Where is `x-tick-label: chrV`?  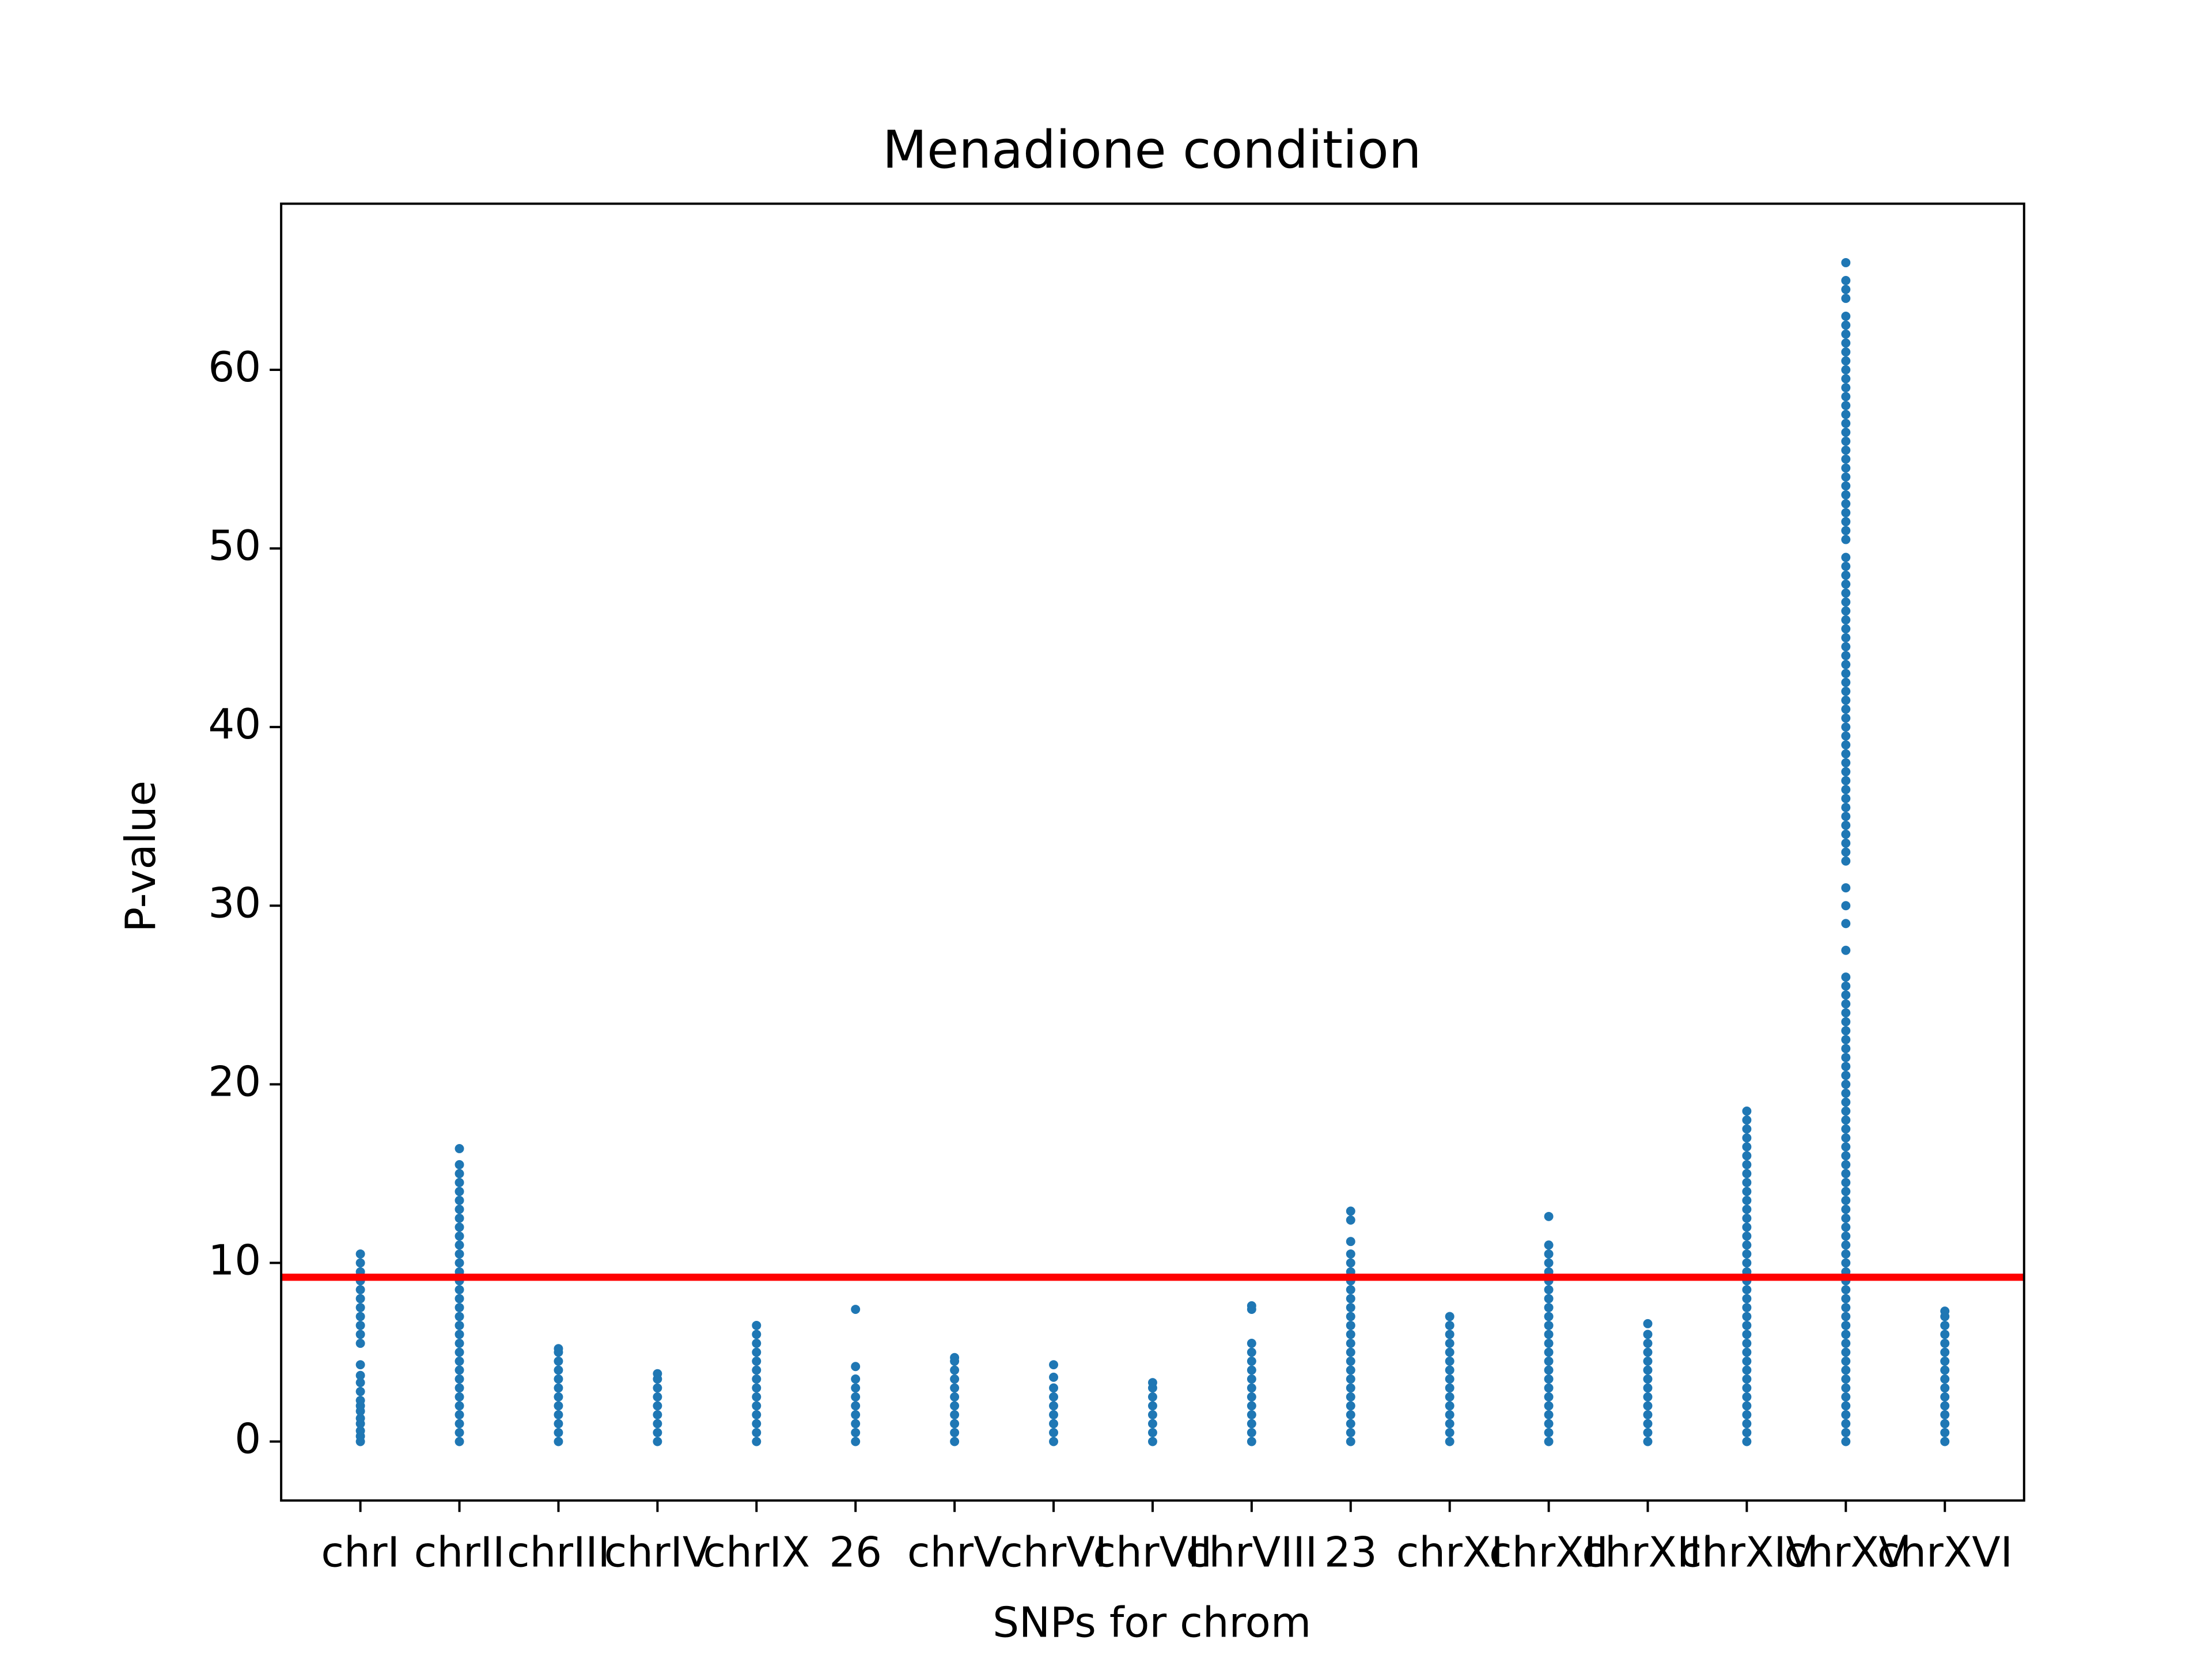 x-tick-label: chrV is located at coordinates (954, 1552).